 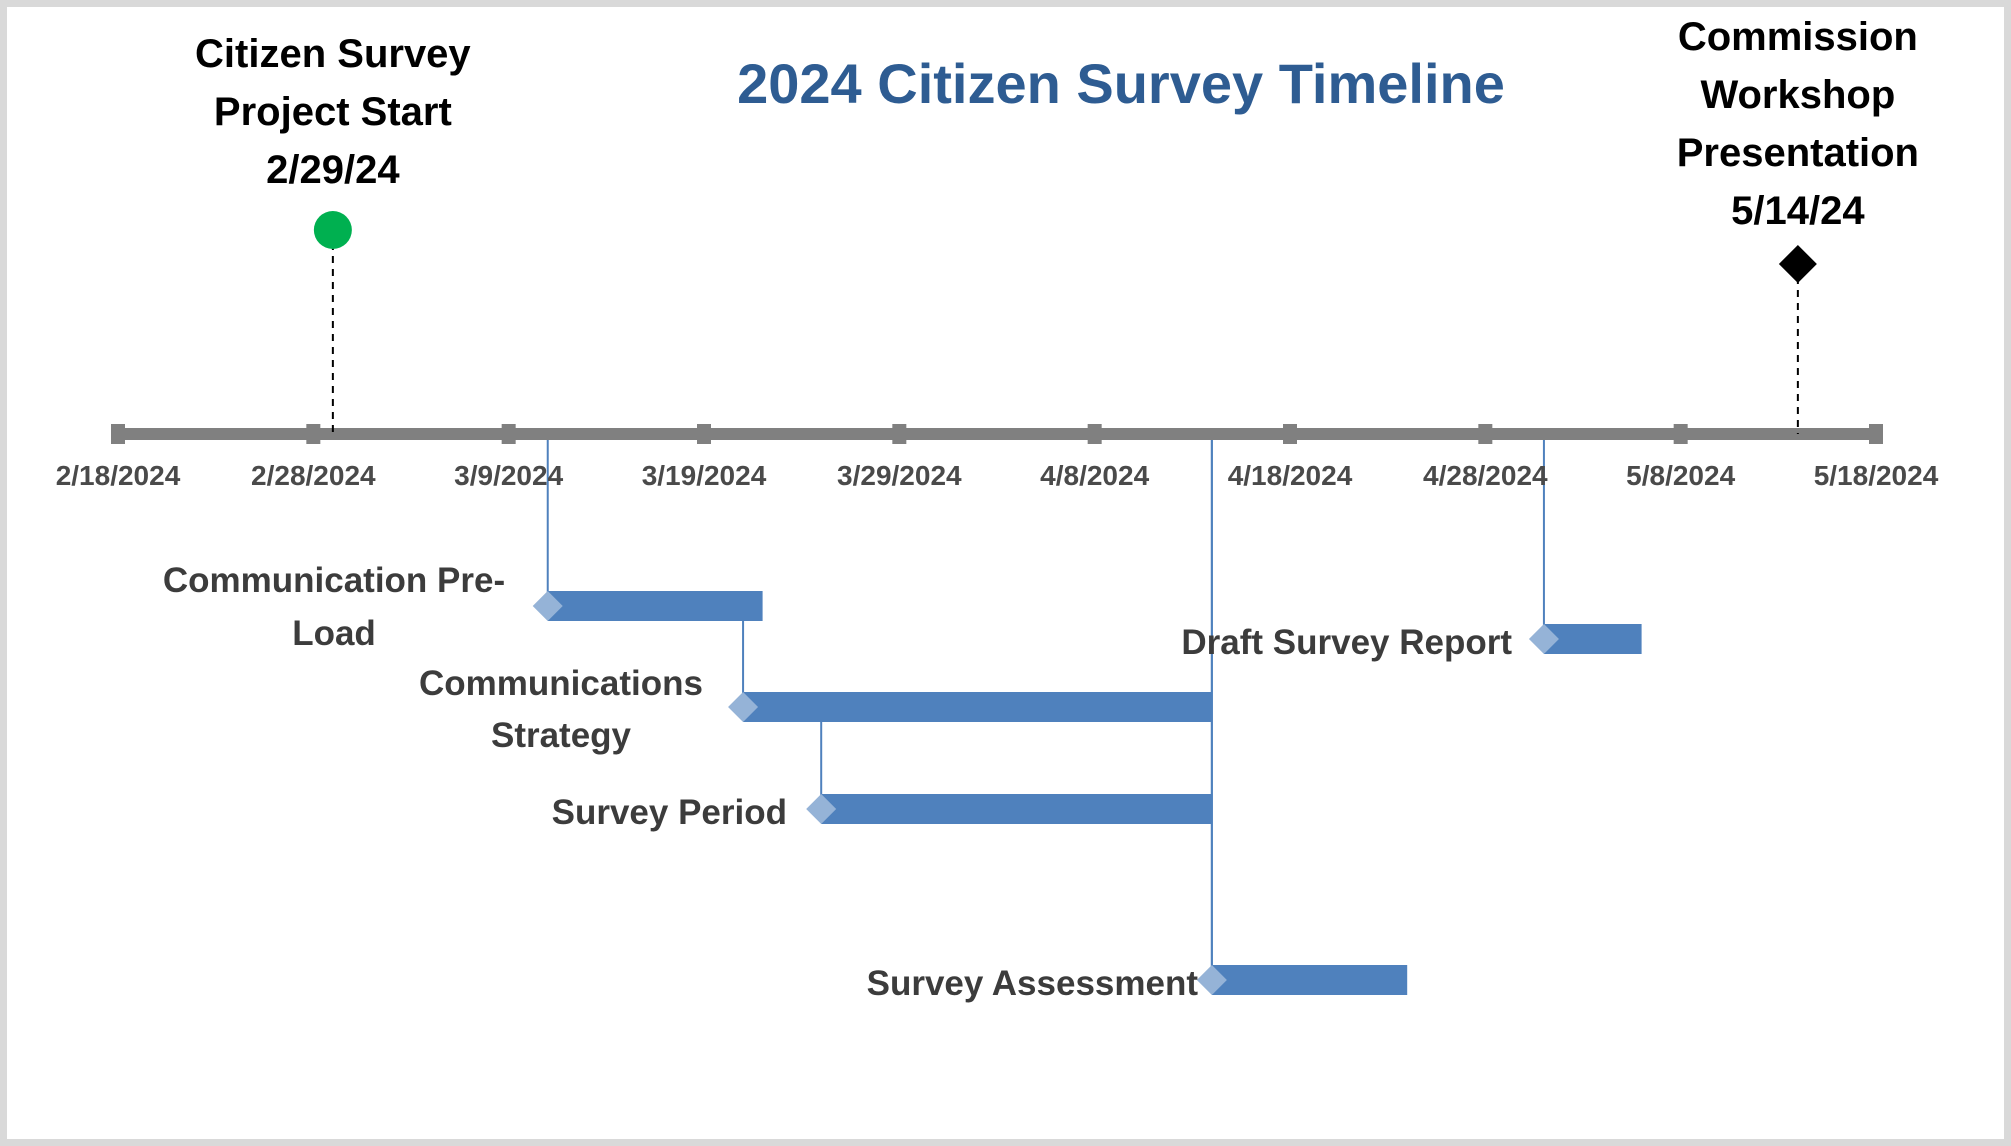 What do you see at coordinates (1680, 475) in the screenshot?
I see `axis-tick-label: 5/8/2024` at bounding box center [1680, 475].